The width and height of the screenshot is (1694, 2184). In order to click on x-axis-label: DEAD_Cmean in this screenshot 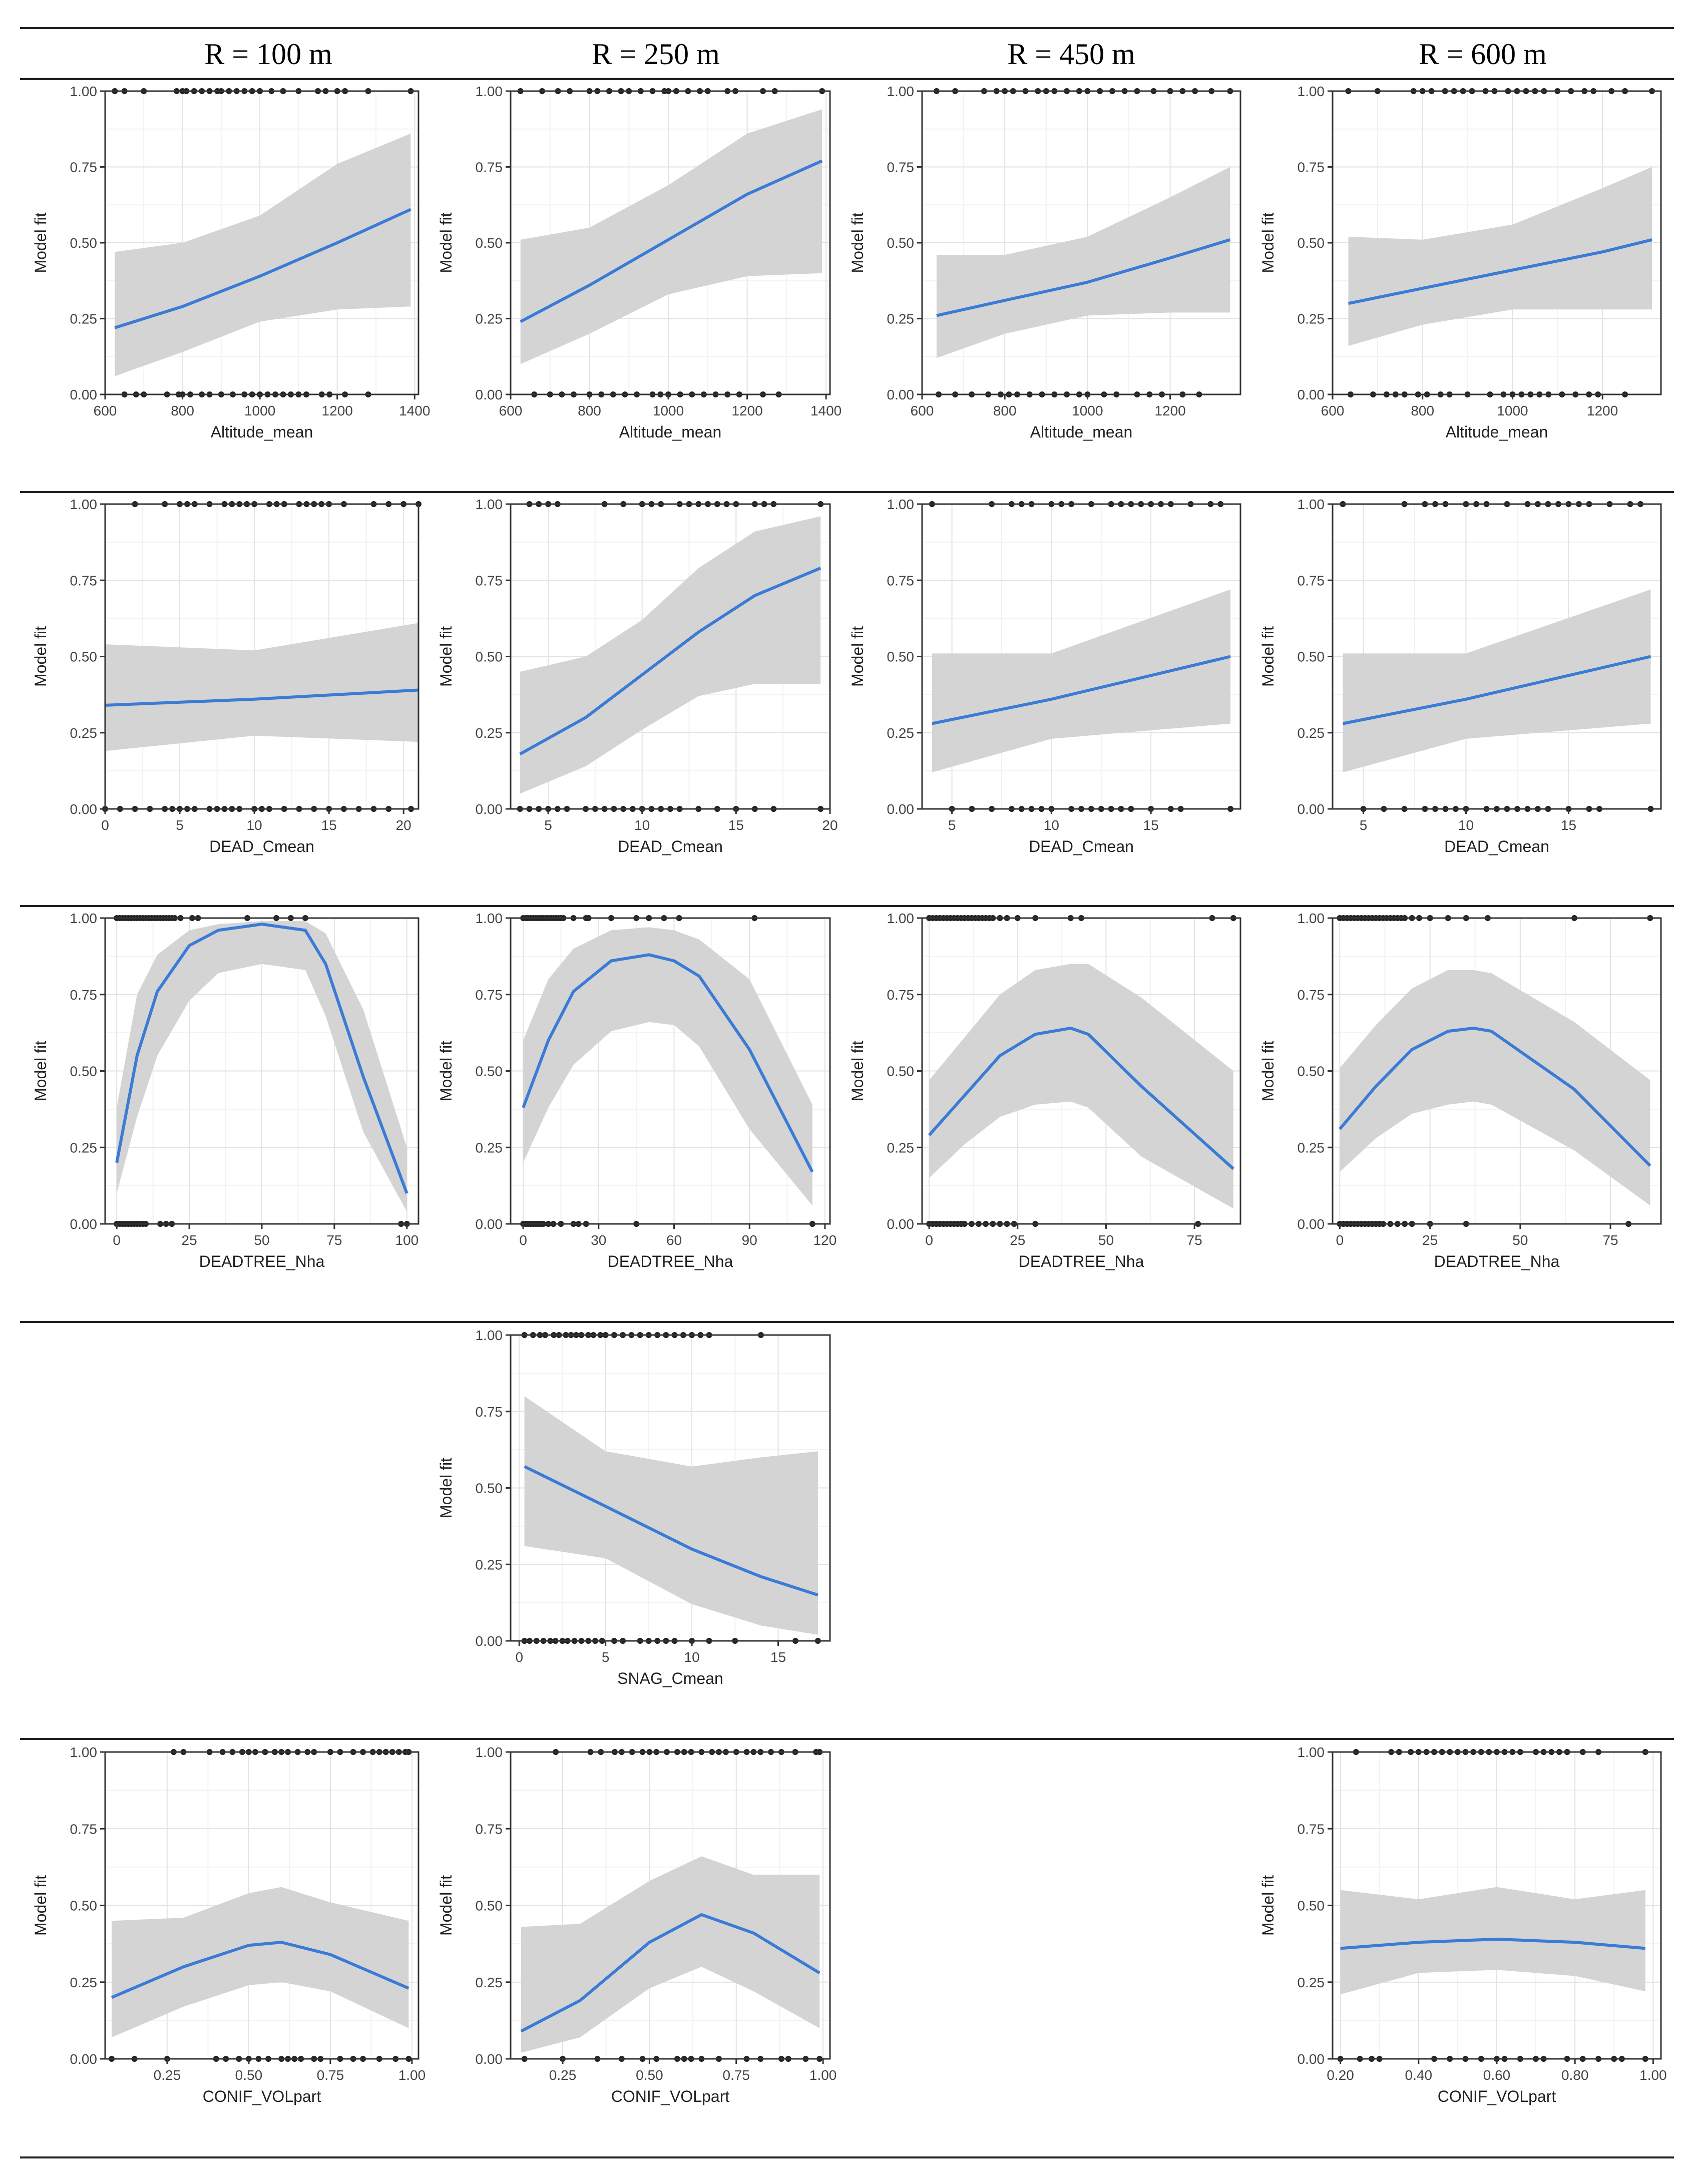, I will do `click(1496, 846)`.